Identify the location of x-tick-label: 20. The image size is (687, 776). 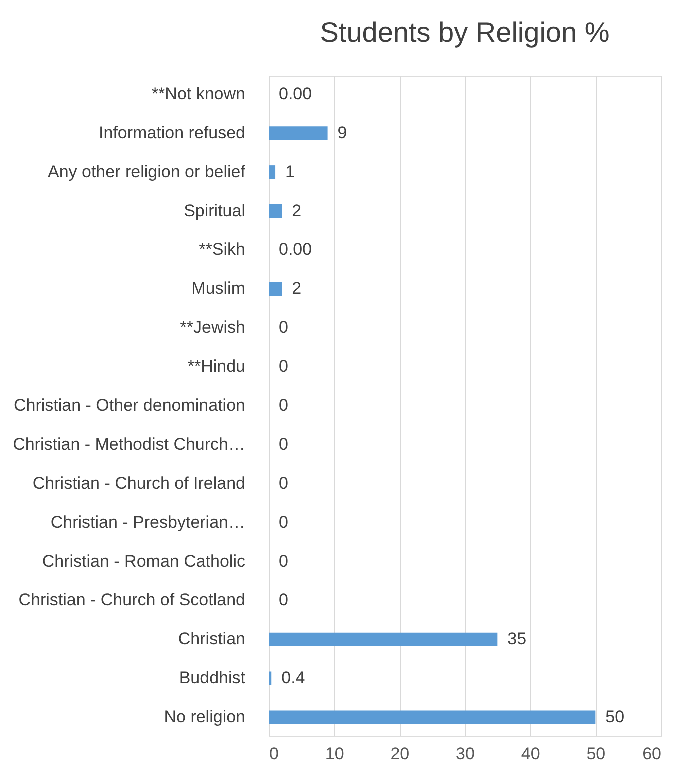
(400, 754).